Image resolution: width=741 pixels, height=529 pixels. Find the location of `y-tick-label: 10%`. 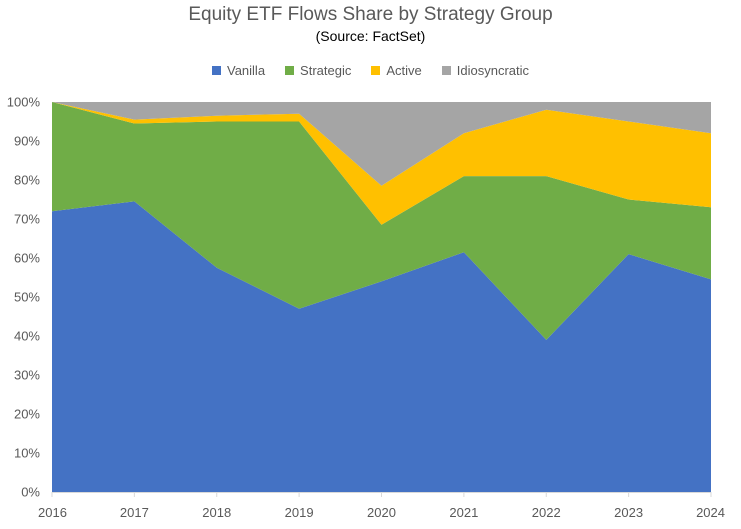

y-tick-label: 10% is located at coordinates (27, 453).